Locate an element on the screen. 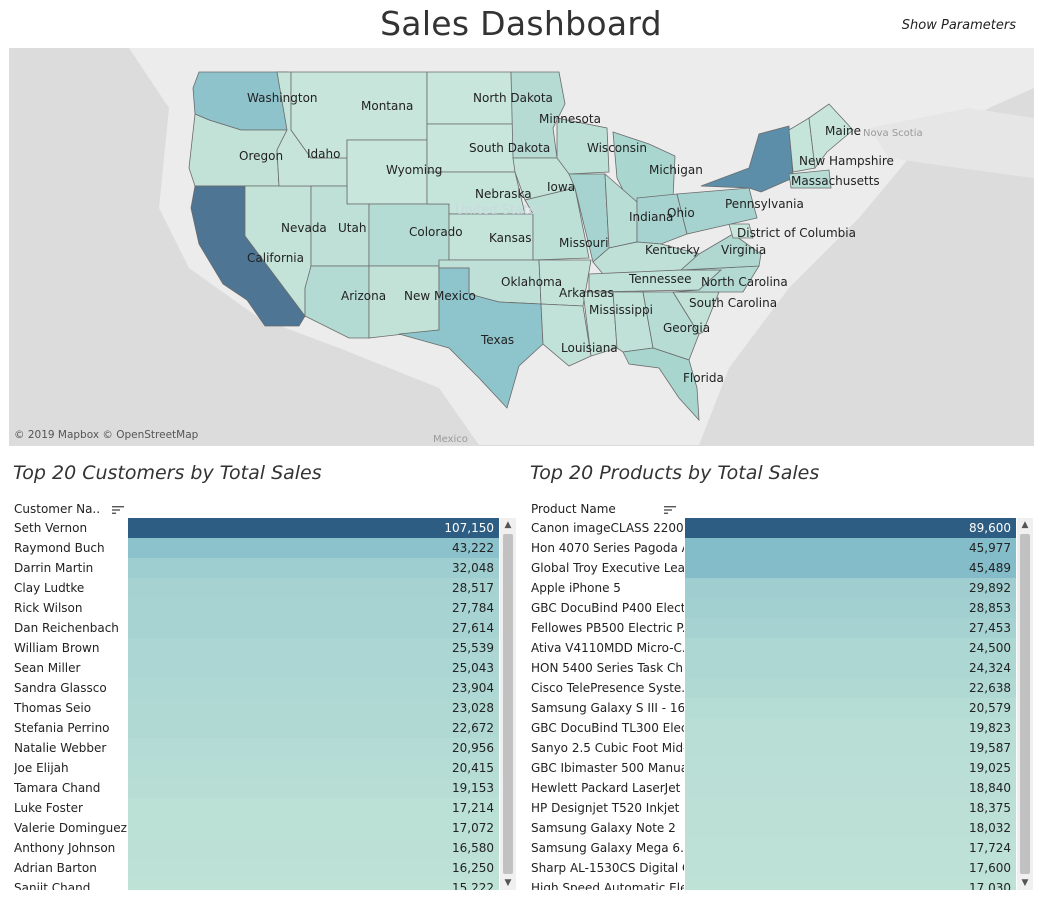 Image resolution: width=1042 pixels, height=898 pixels. state-louisiana is located at coordinates (566, 335).